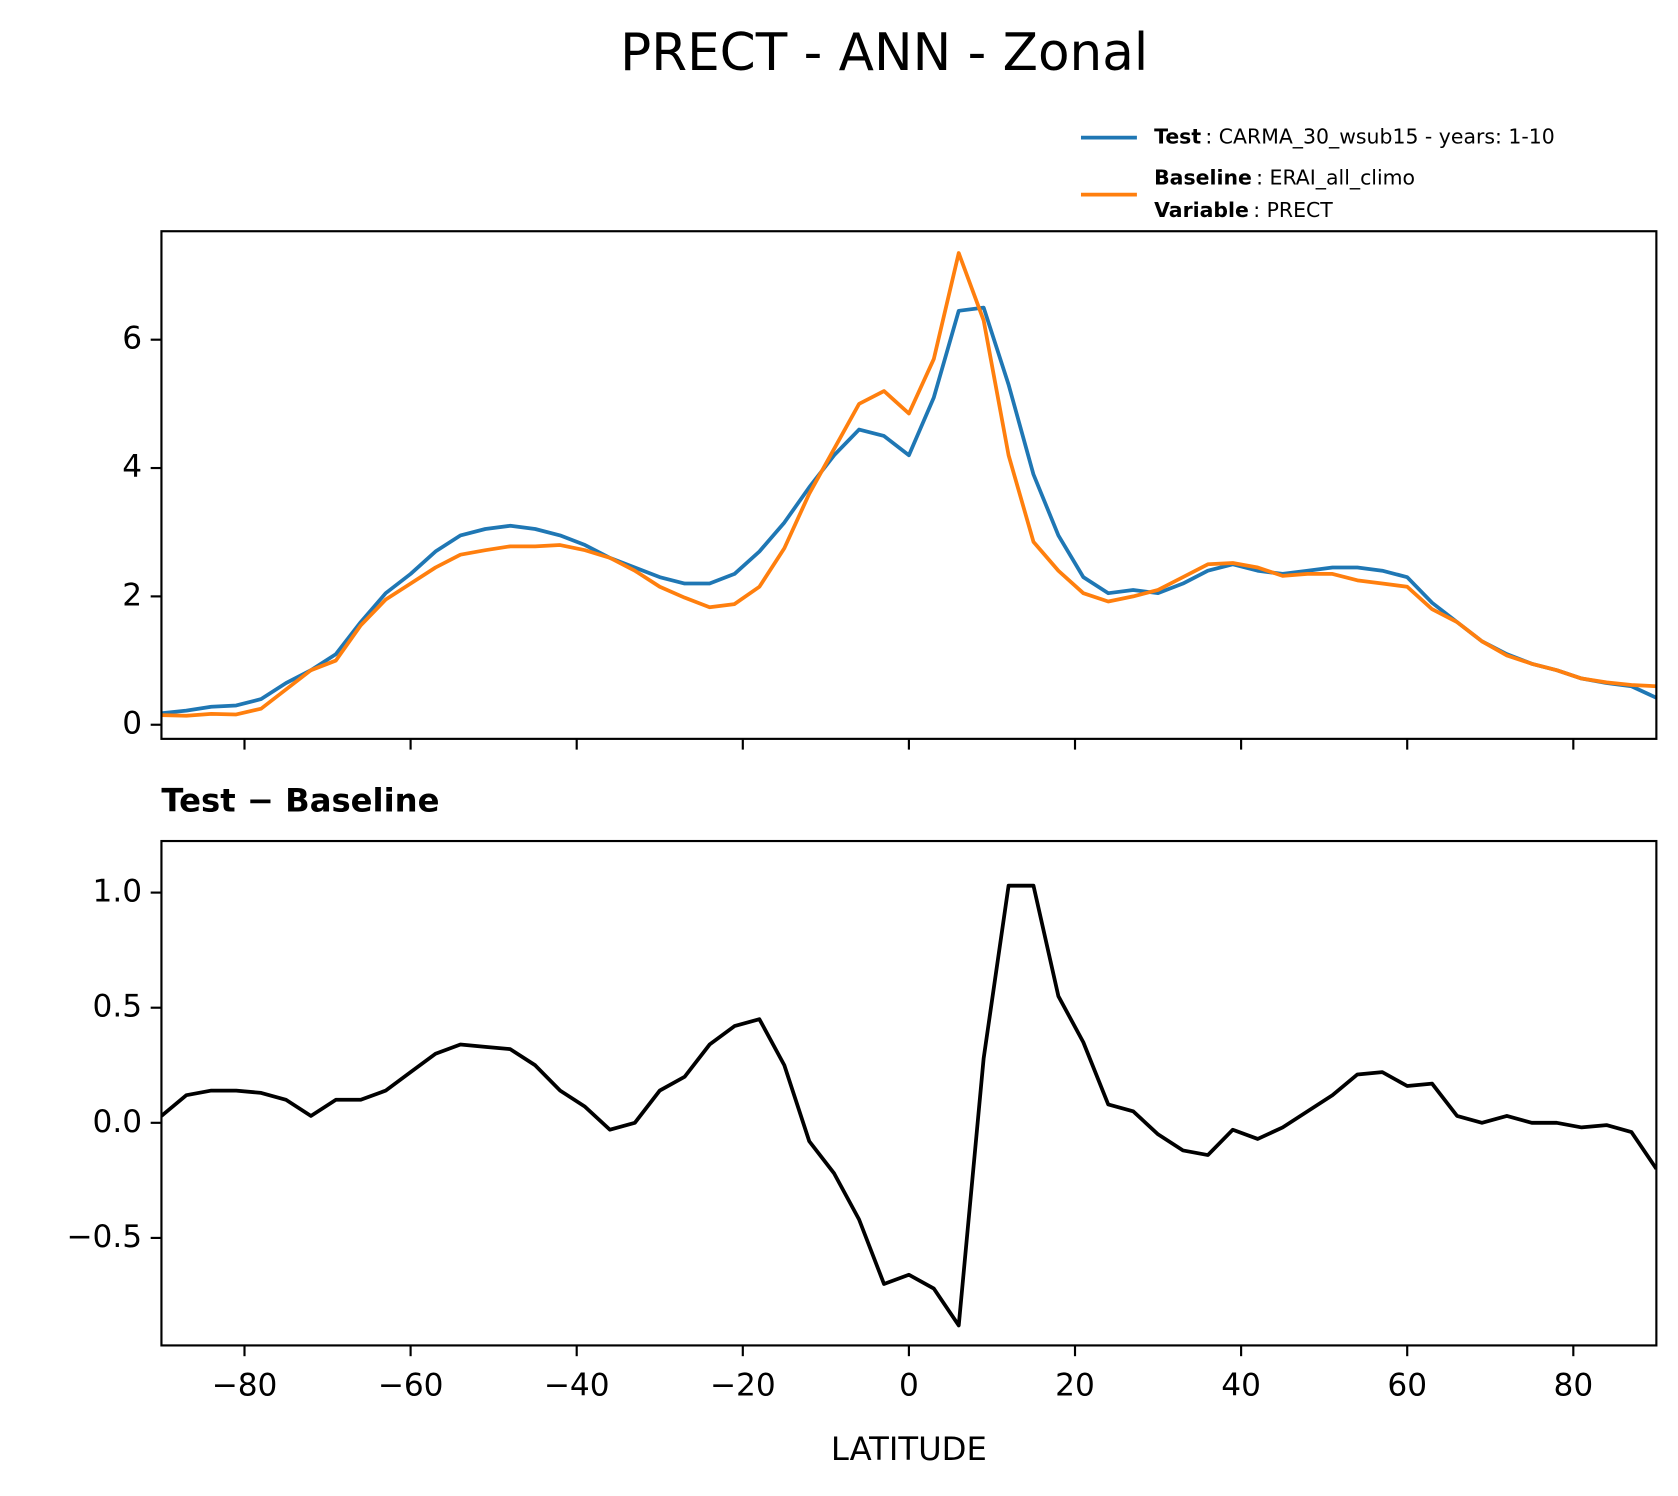 The width and height of the screenshot is (1678, 1496). What do you see at coordinates (118, 892) in the screenshot?
I see `y-tick-label: 1.0` at bounding box center [118, 892].